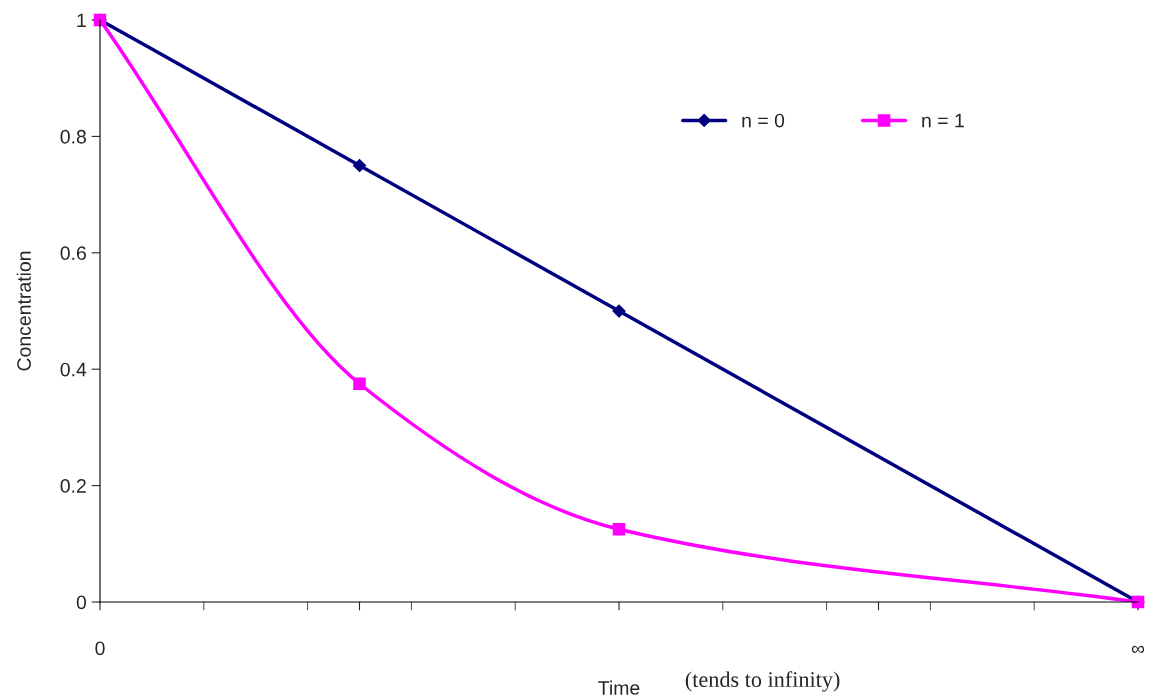 The width and height of the screenshot is (1151, 700). I want to click on legend-label: n = 0, so click(763, 120).